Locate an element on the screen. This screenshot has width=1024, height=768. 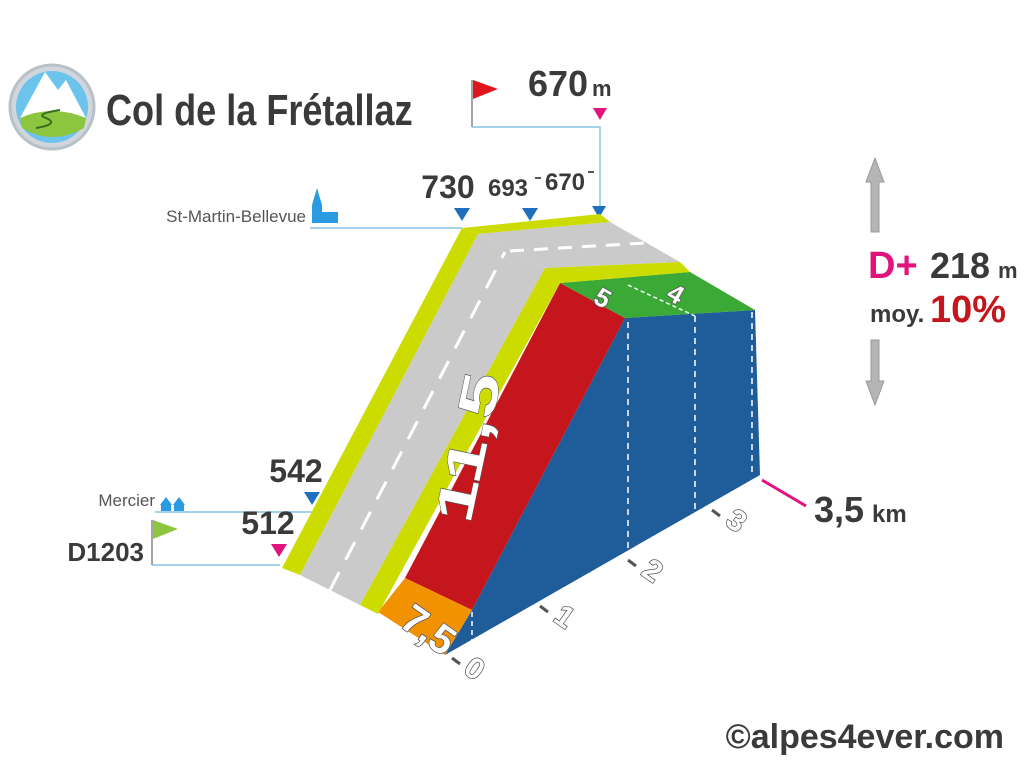
gain: 218 is located at coordinates (960, 265).